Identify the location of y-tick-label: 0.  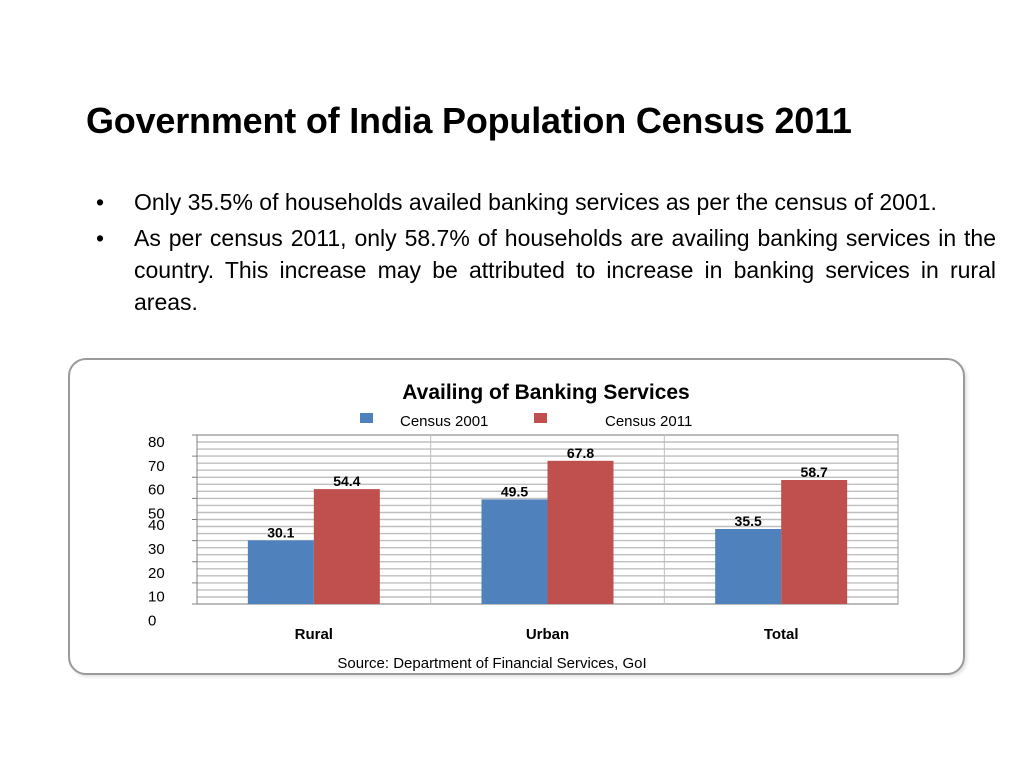
(152, 620).